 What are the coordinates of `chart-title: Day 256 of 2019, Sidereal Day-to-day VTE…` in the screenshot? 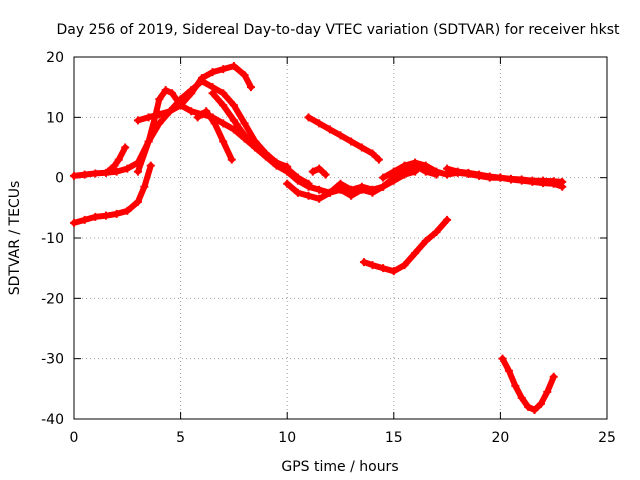 It's located at (338, 30).